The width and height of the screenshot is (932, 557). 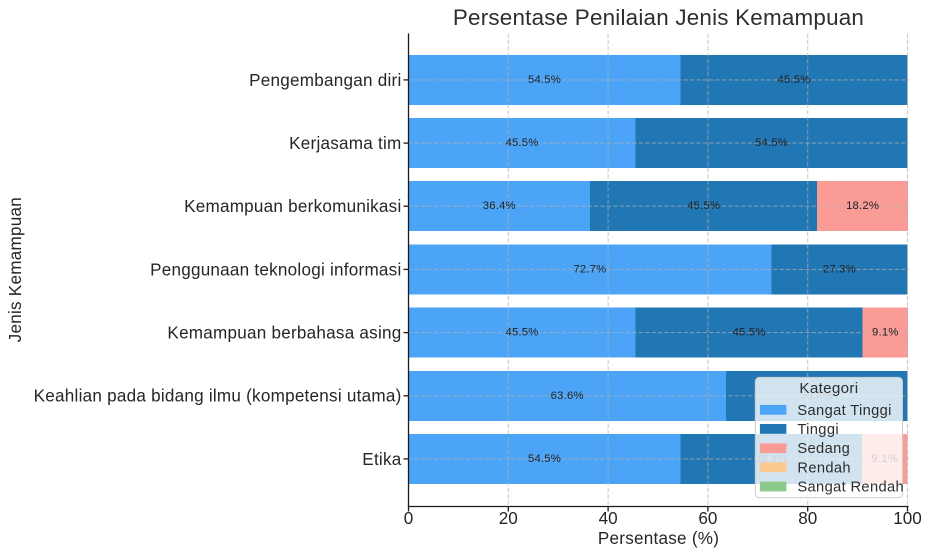 I want to click on svg-text: 36.4%, so click(x=499, y=206).